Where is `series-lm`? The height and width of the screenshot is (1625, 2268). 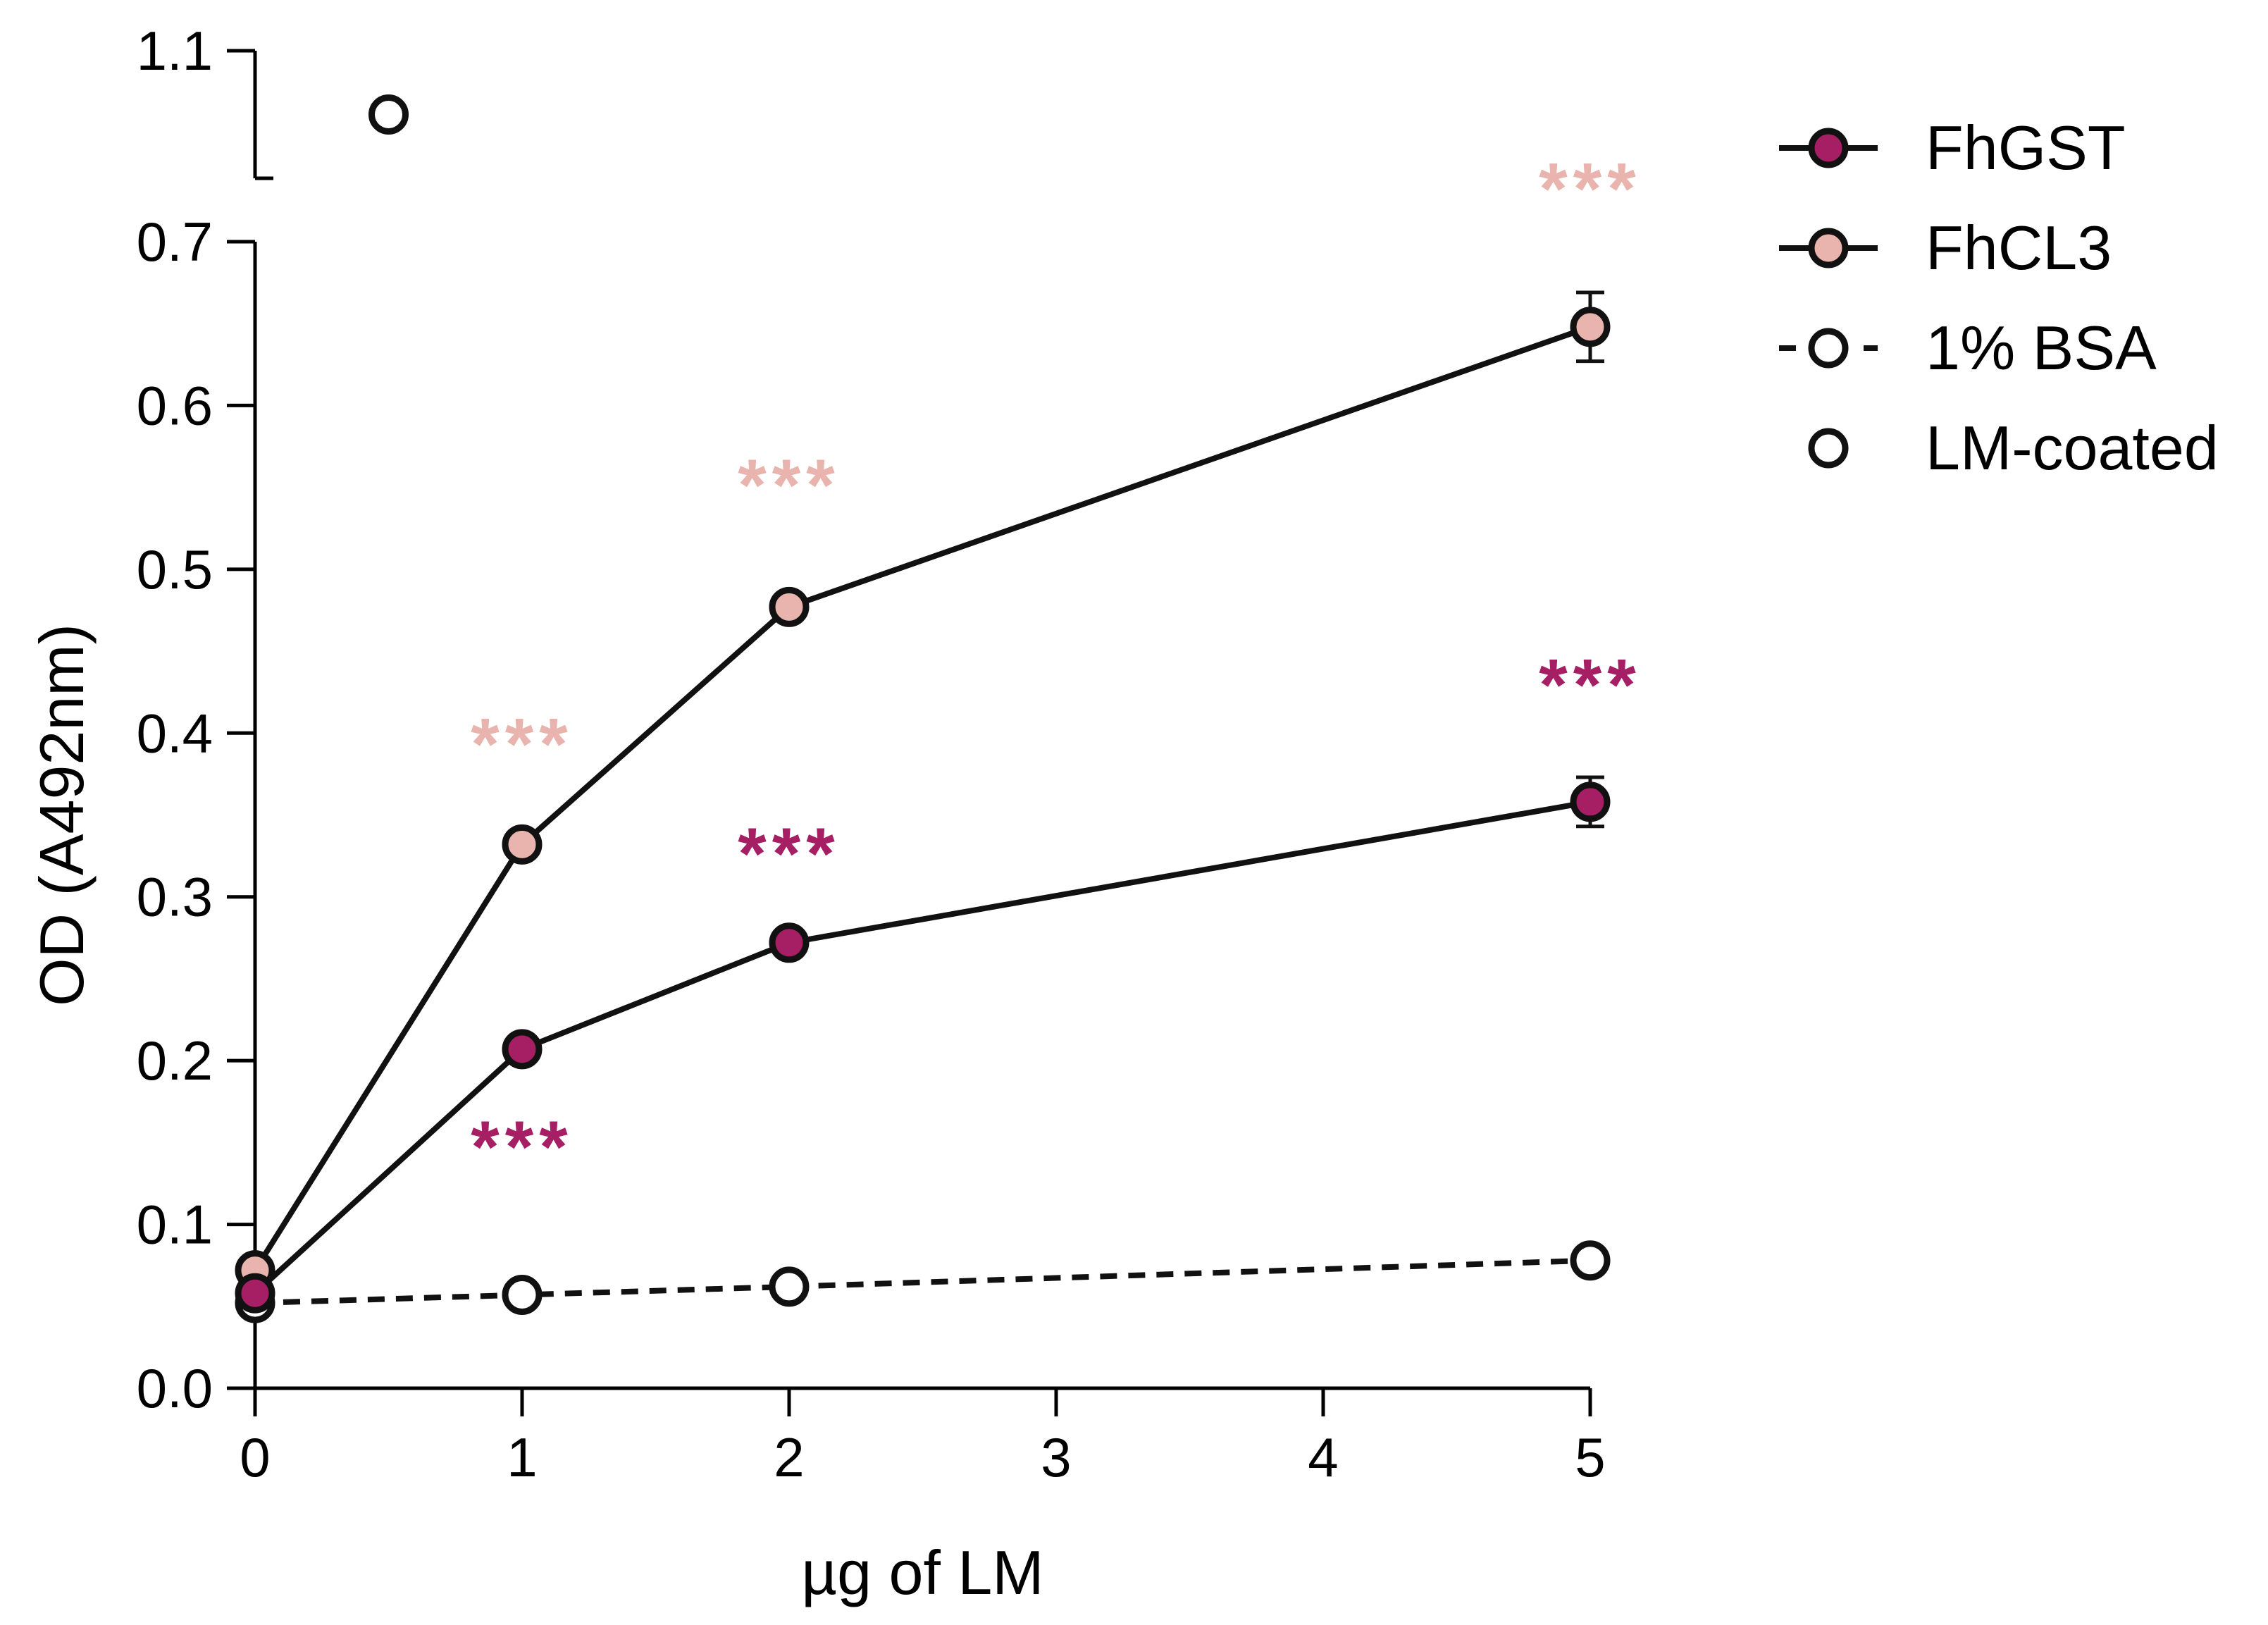 series-lm is located at coordinates (388, 115).